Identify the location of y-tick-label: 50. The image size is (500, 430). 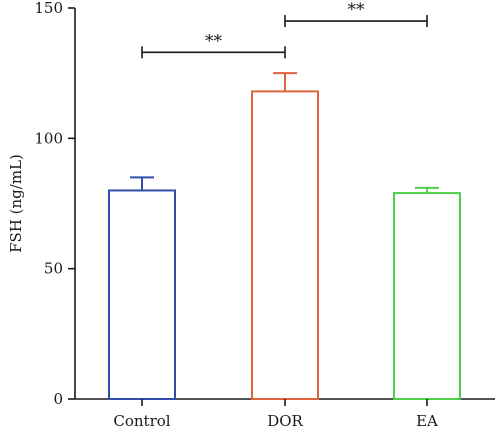
(53, 269).